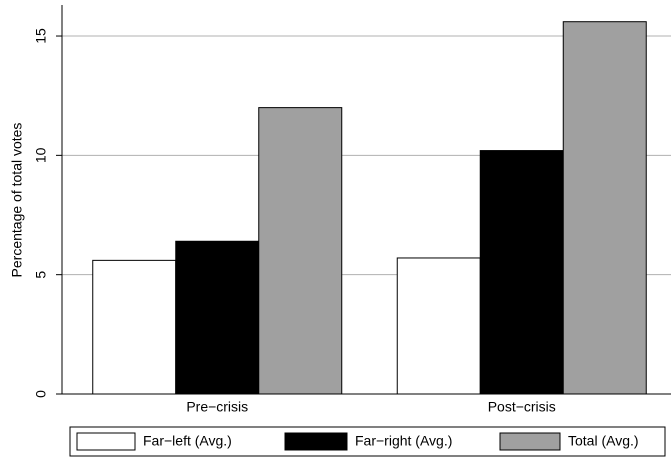 The image size is (671, 458). I want to click on y-axis-label: Percentage of total votes, so click(17, 200).